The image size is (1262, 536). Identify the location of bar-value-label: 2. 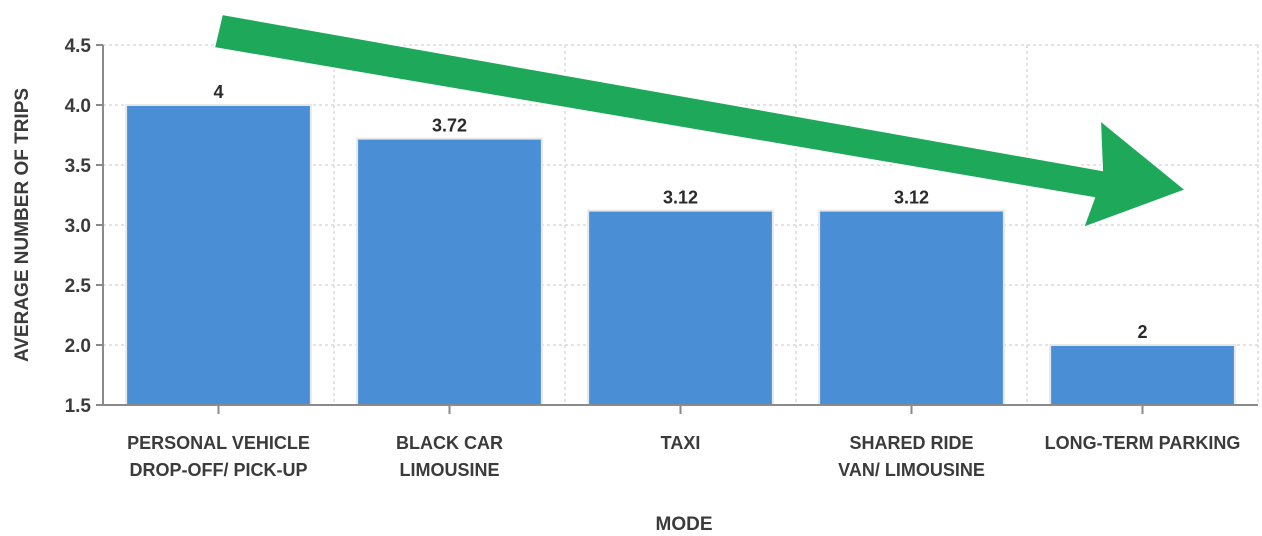
(1142, 332).